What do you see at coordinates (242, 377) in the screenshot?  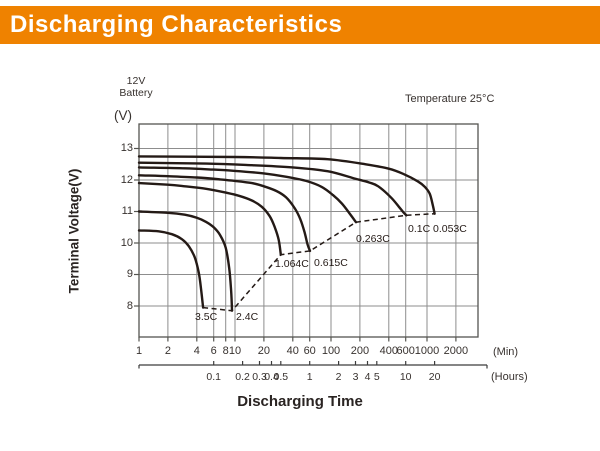 I see `x-tick-label-hours: 0.2` at bounding box center [242, 377].